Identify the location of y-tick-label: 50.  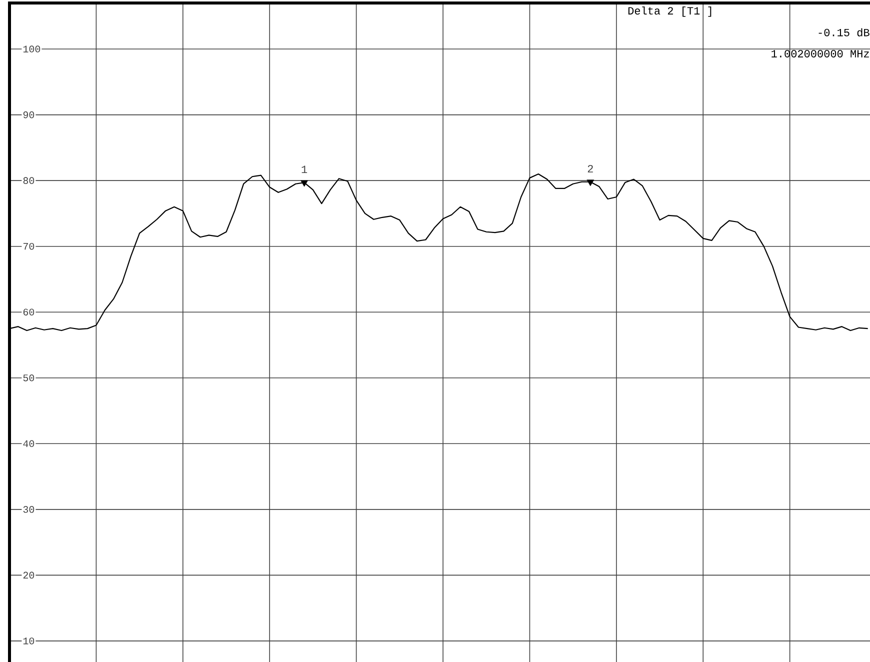
(28, 378).